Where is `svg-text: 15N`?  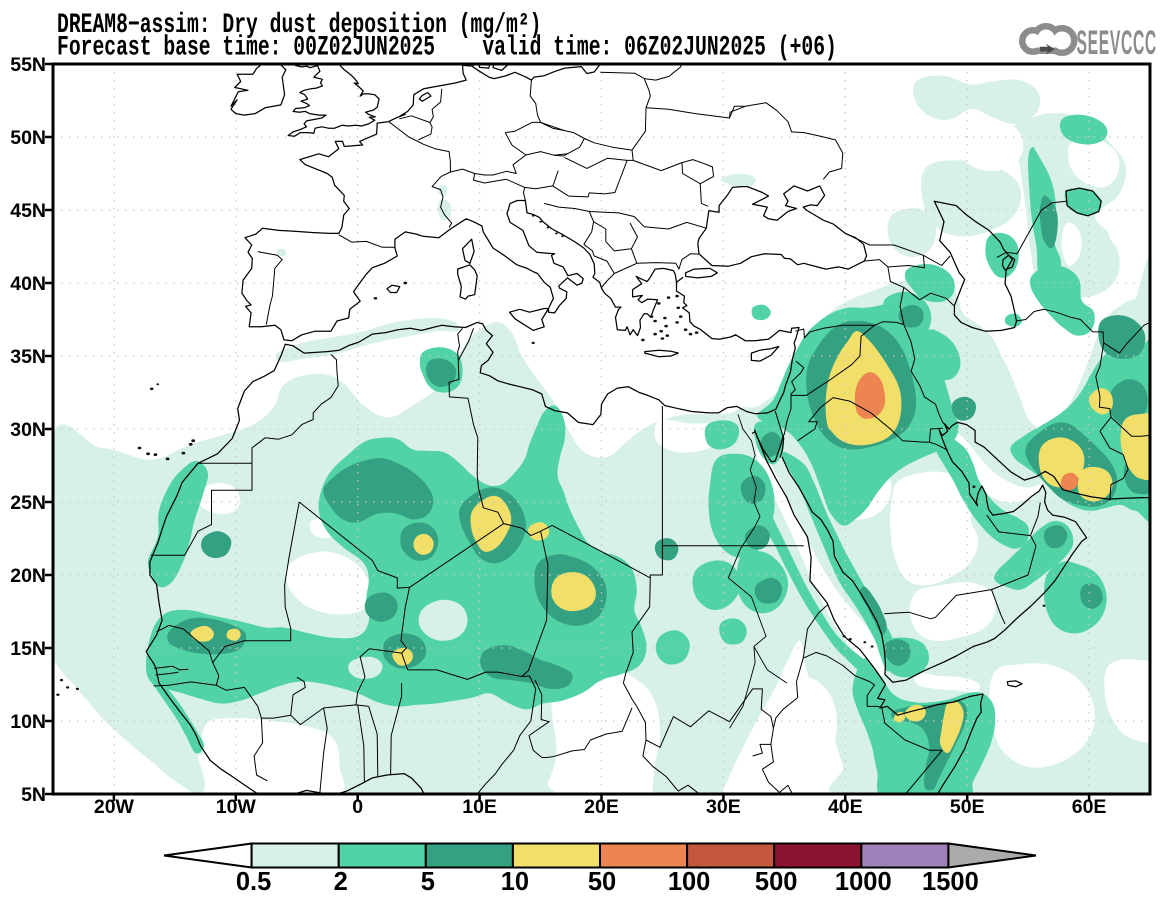 svg-text: 15N is located at coordinates (28, 649).